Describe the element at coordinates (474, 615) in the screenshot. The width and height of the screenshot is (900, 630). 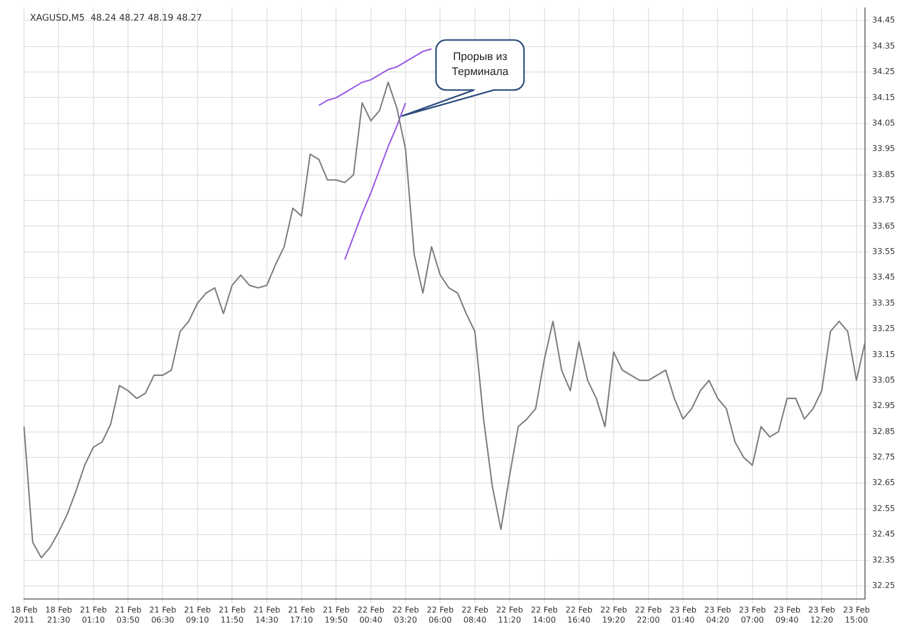
I see `x-tick-label: 22 Feb 08:40` at that location.